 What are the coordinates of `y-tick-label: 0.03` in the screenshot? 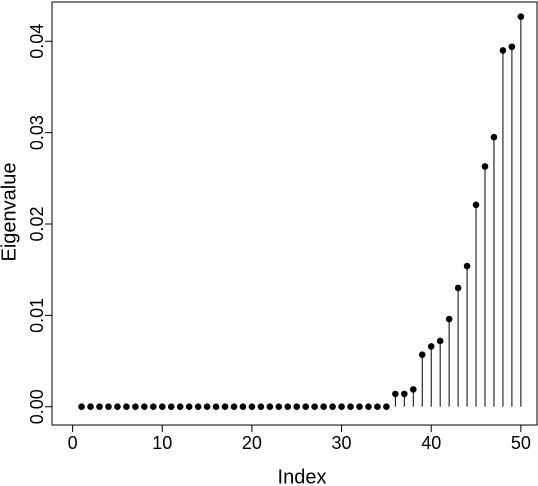 It's located at (37, 132).